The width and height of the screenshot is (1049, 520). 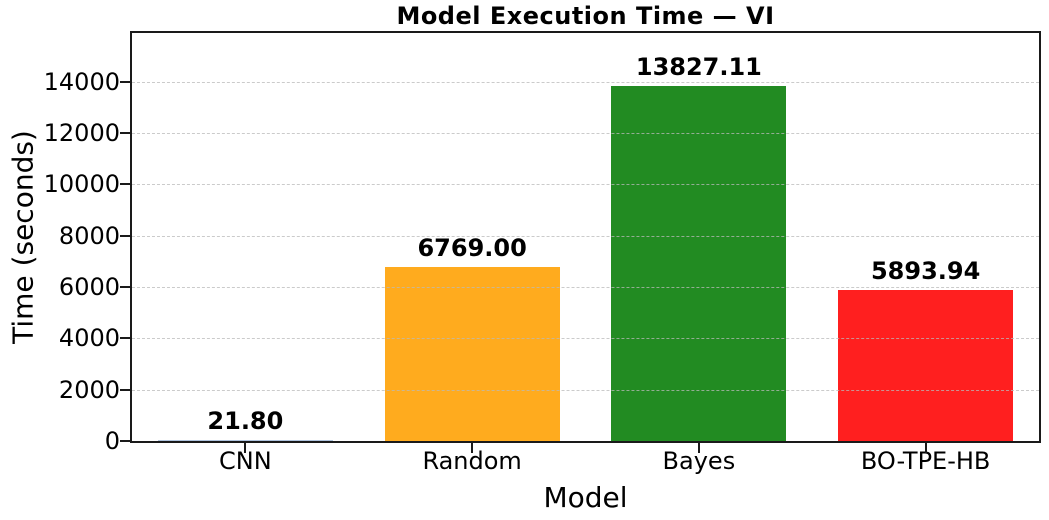 What do you see at coordinates (245, 440) in the screenshot?
I see `bar-cnn` at bounding box center [245, 440].